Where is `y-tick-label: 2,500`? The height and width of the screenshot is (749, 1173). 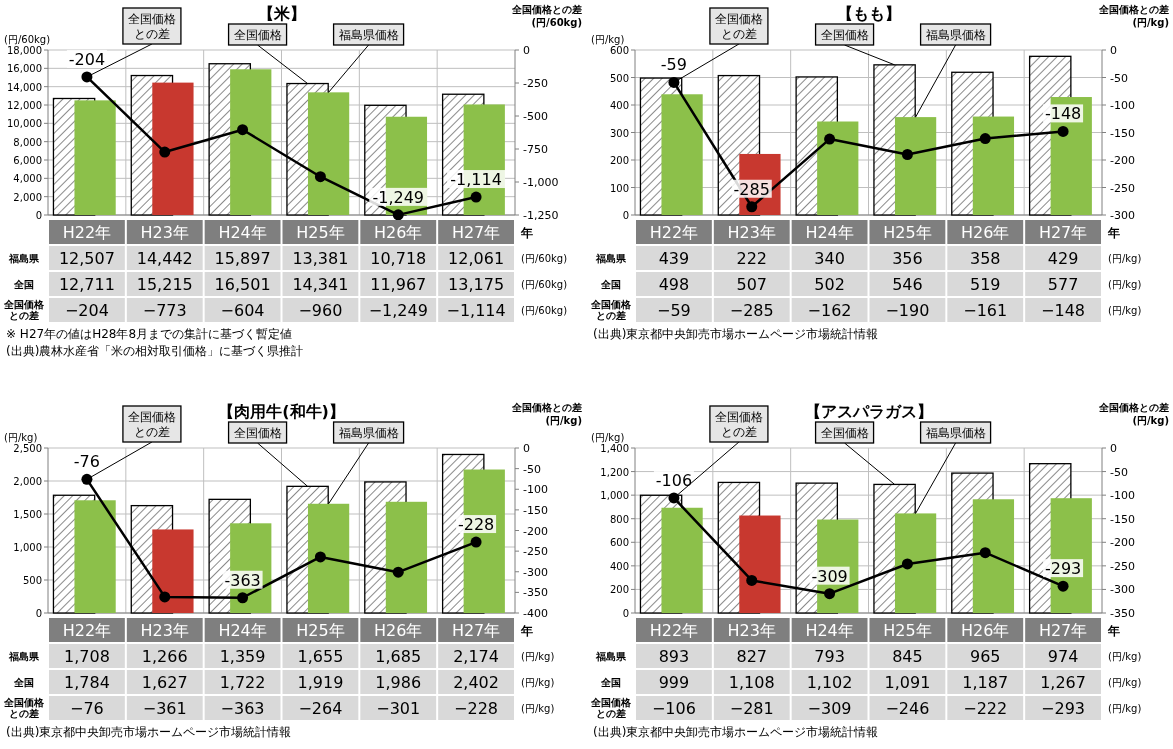 y-tick-label: 2,500 is located at coordinates (27, 448).